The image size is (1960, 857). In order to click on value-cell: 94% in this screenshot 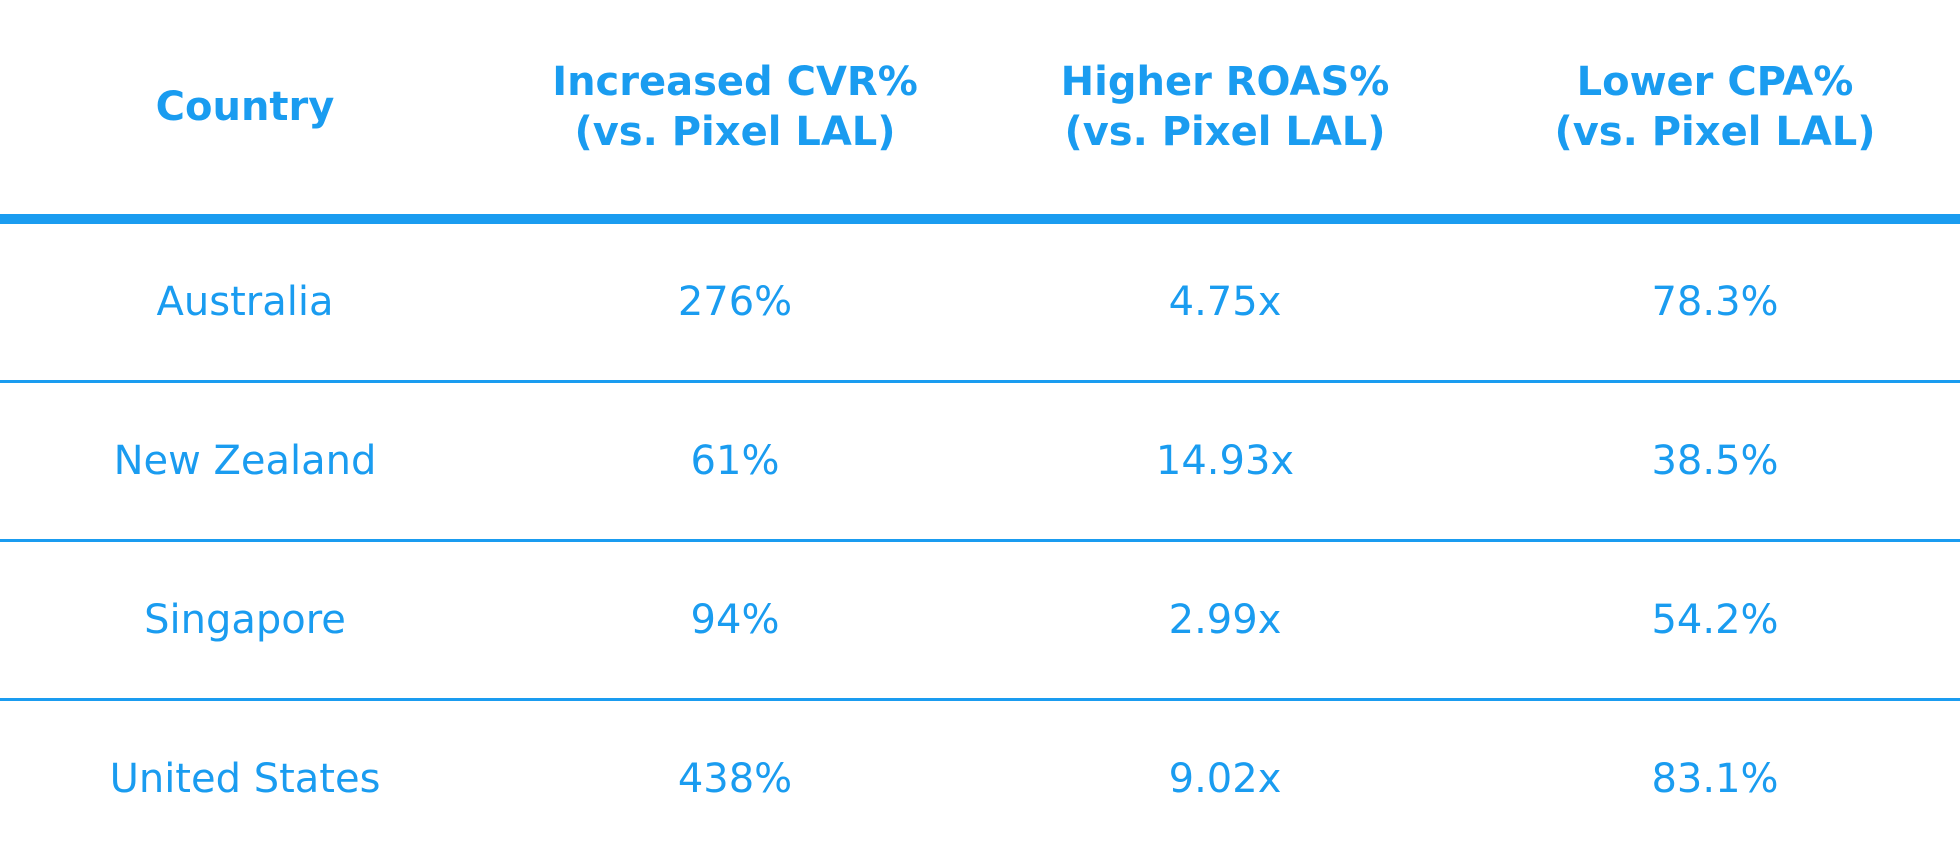, I will do `click(735, 620)`.